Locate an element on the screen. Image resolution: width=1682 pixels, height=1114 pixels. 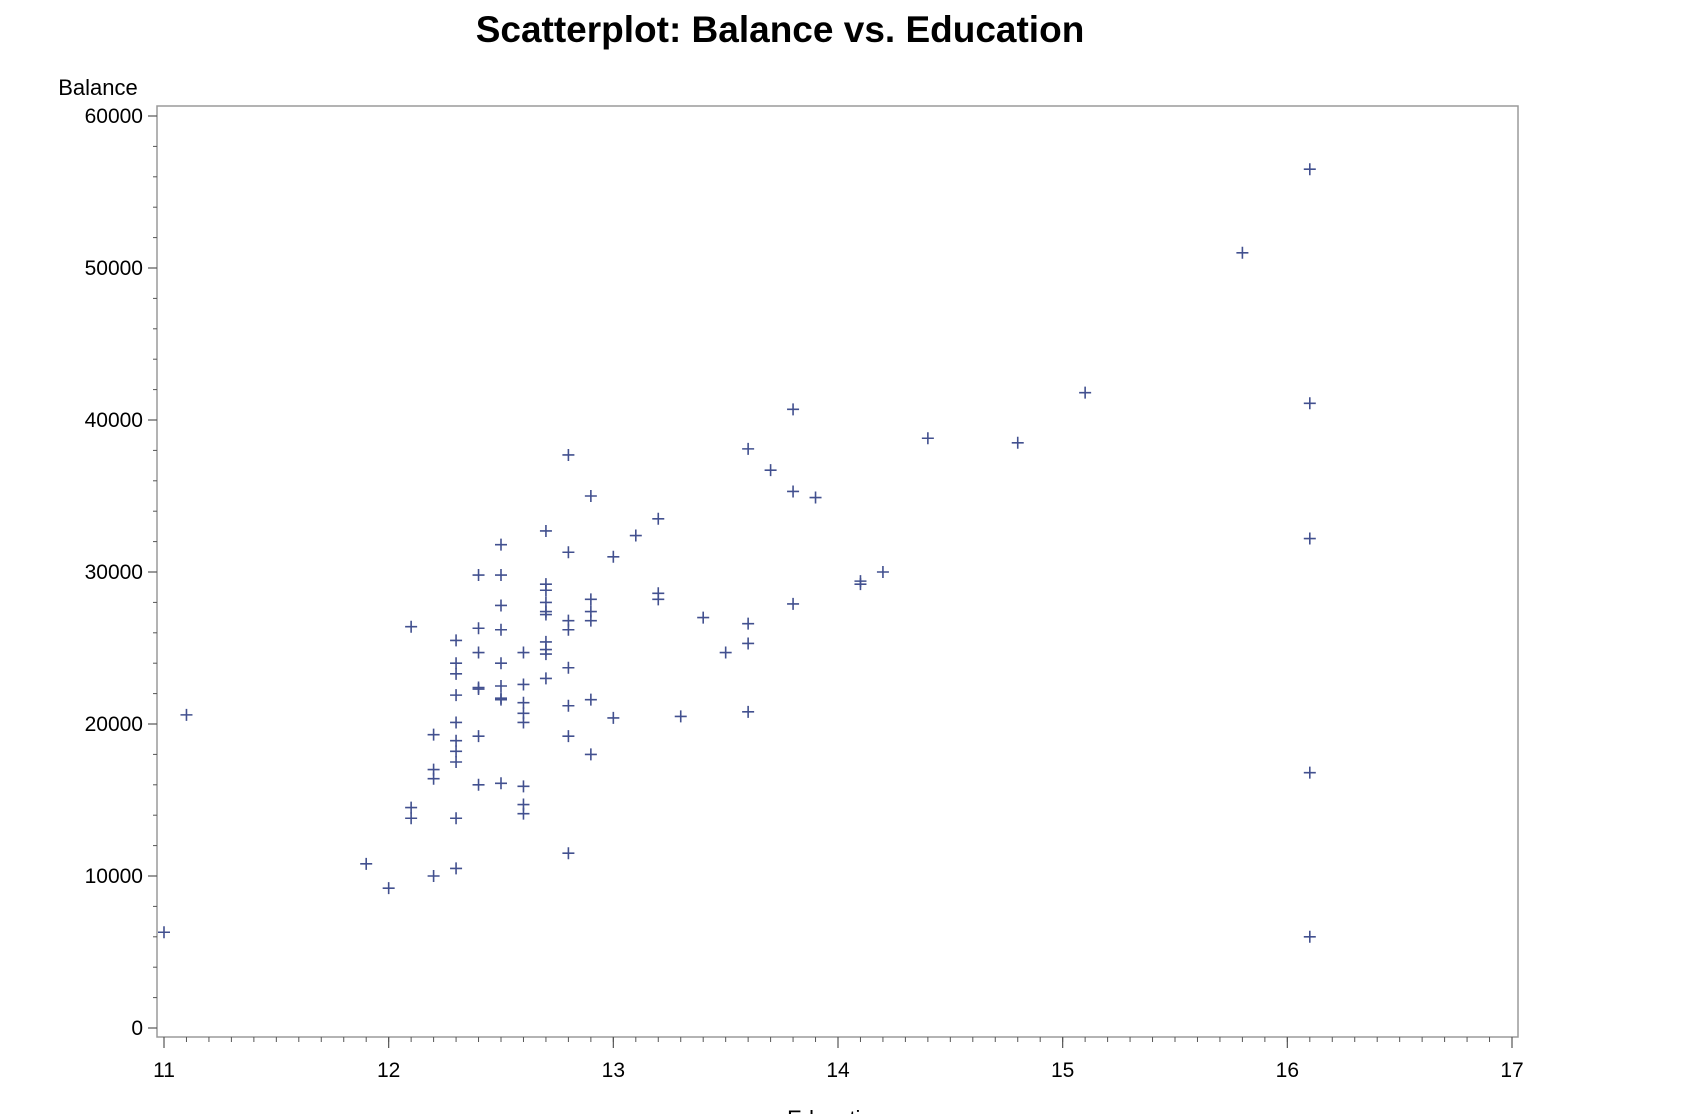
x-axis: 11 12 13 14 15 16 17 is located at coordinates (838, 1059).